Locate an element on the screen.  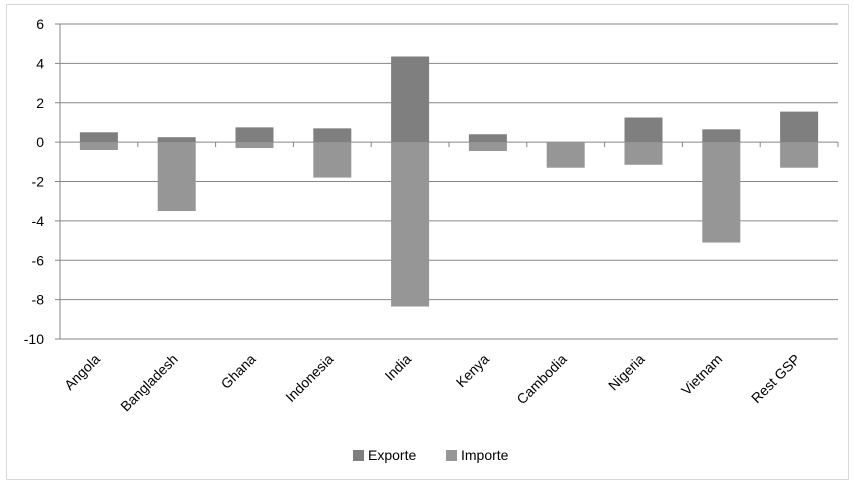
y-tick-label: 2 is located at coordinates (40, 103).